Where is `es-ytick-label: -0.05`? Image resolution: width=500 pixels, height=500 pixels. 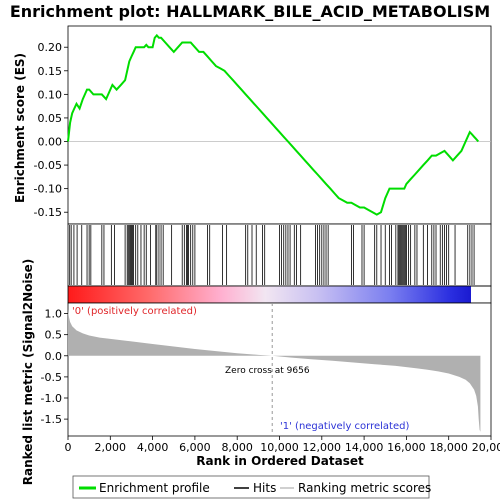
es-ytick-label: -0.05 is located at coordinates (48, 165).